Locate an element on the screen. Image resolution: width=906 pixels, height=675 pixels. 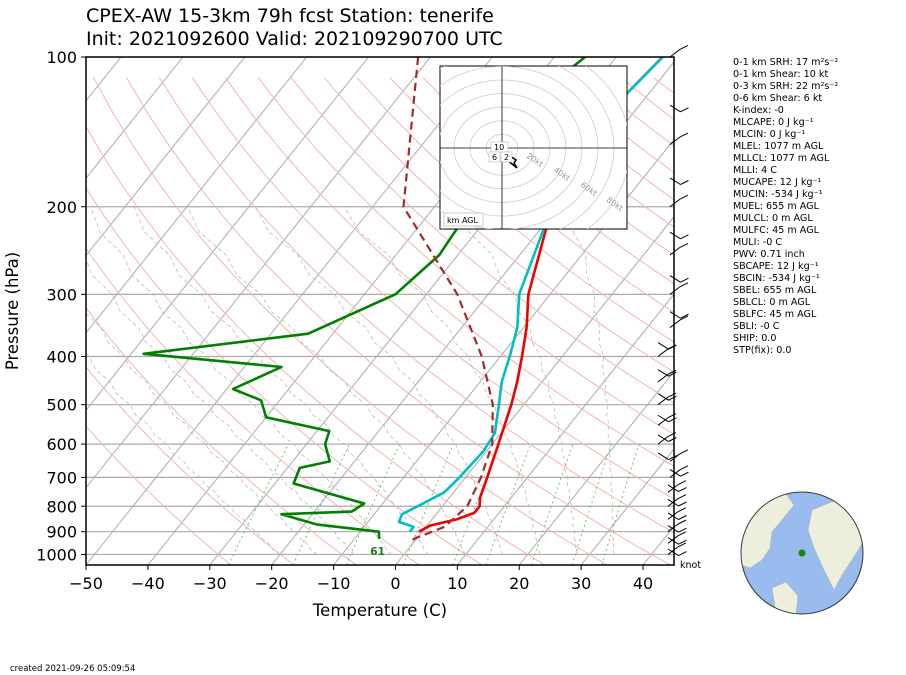
y-tick-label: 500 is located at coordinates (61, 405).